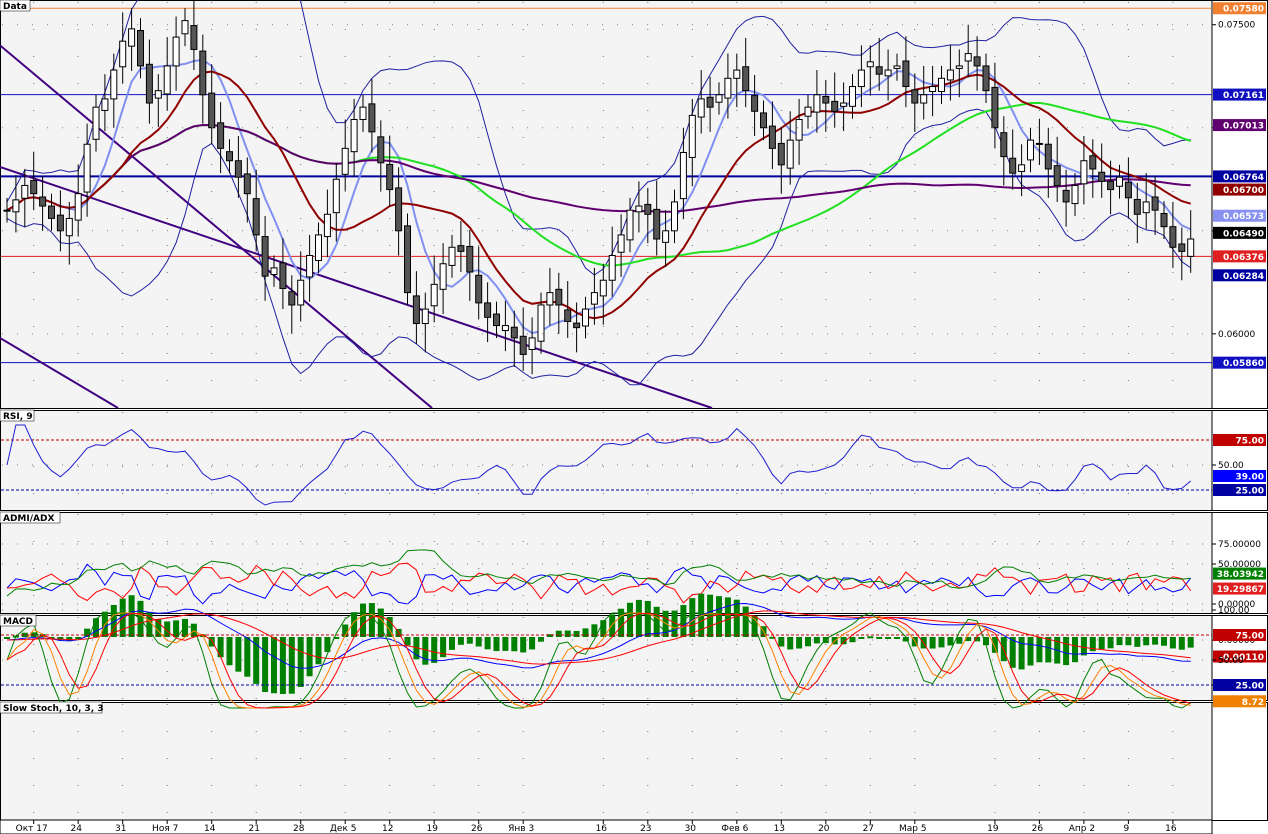 This screenshot has height=834, width=1268. Describe the element at coordinates (634, 563) in the screenshot. I see `adx-panel: 75.00000 50.00000 0.00000 38.03942 19.29867` at that location.